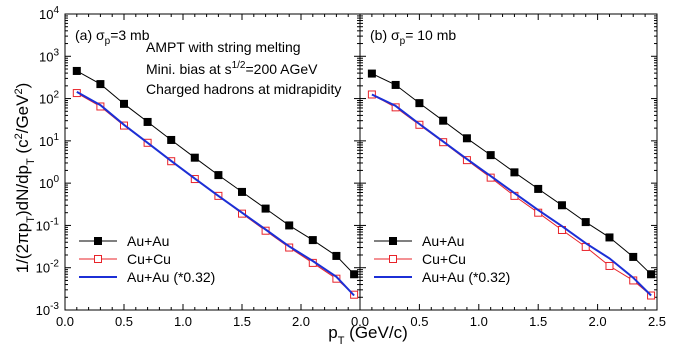  What do you see at coordinates (49, 55) in the screenshot?
I see `y-tick-label: 10³` at bounding box center [49, 55].